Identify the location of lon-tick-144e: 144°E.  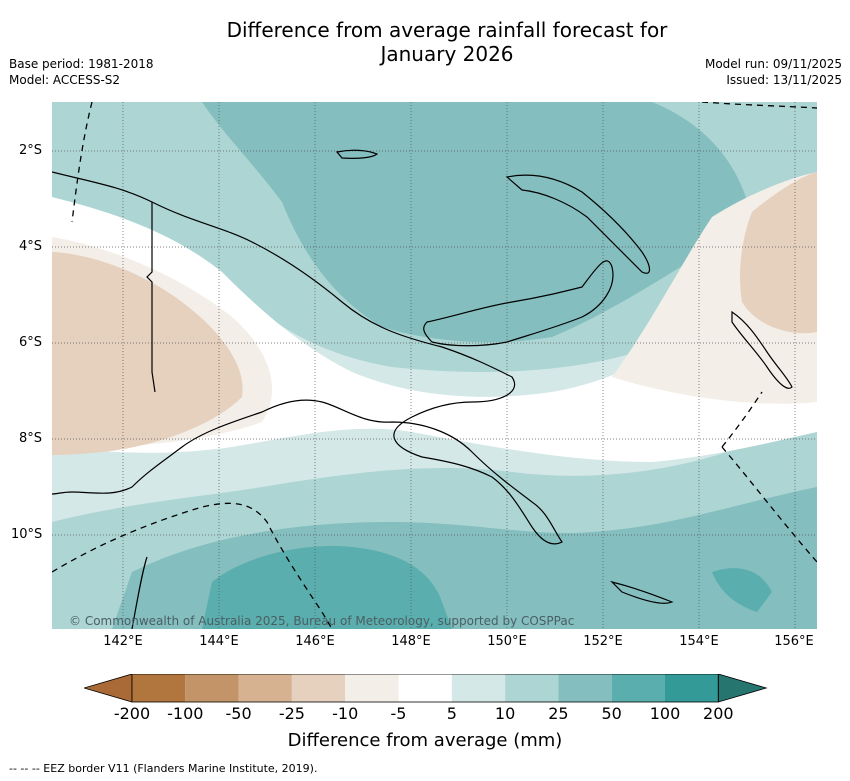
(219, 641).